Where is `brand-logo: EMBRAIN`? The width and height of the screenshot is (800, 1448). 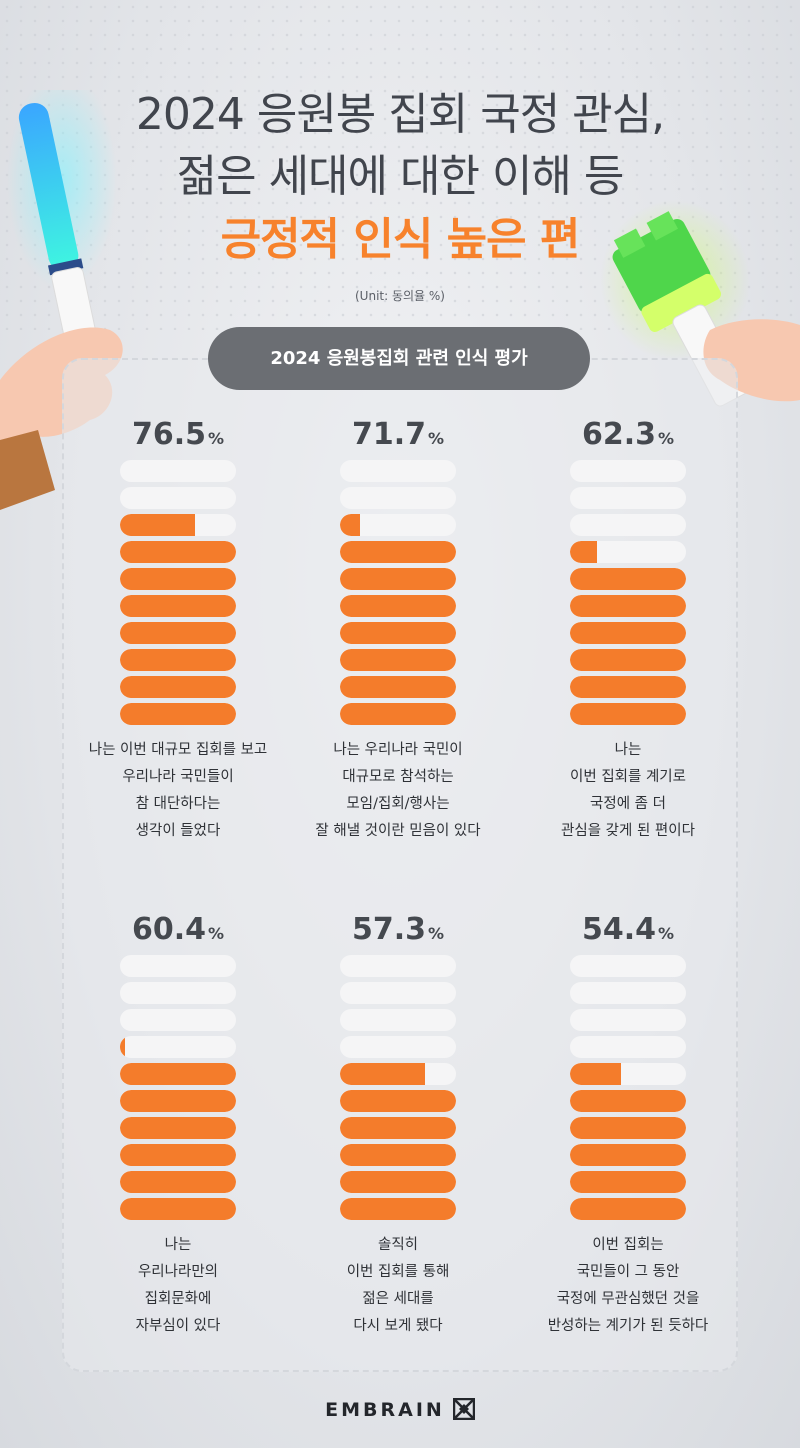
brand-logo: EMBRAIN is located at coordinates (400, 1409).